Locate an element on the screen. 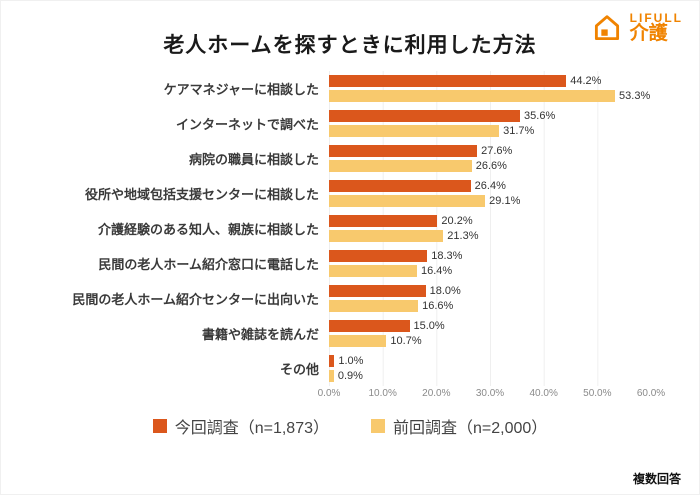  x-axis-tick: 40.0% is located at coordinates (543, 393).